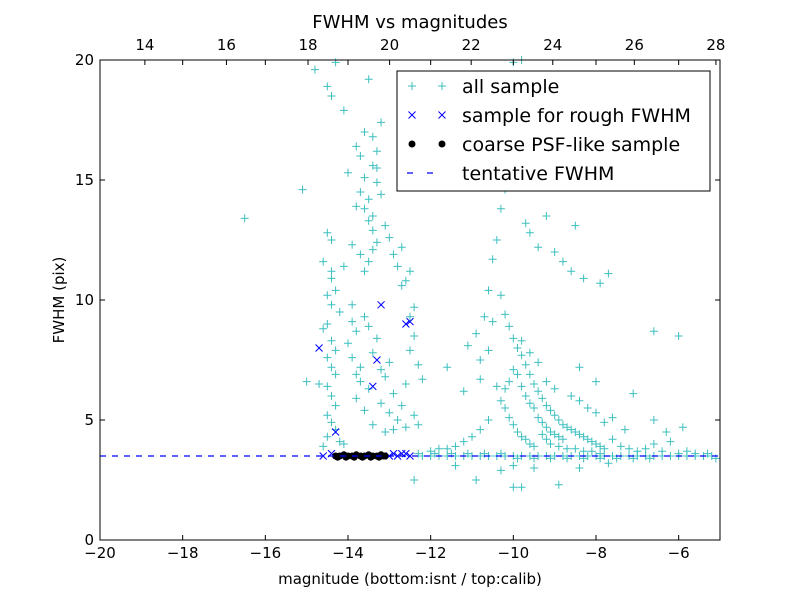 This screenshot has height=600, width=800. I want to click on x-tick-label: −20, so click(100, 553).